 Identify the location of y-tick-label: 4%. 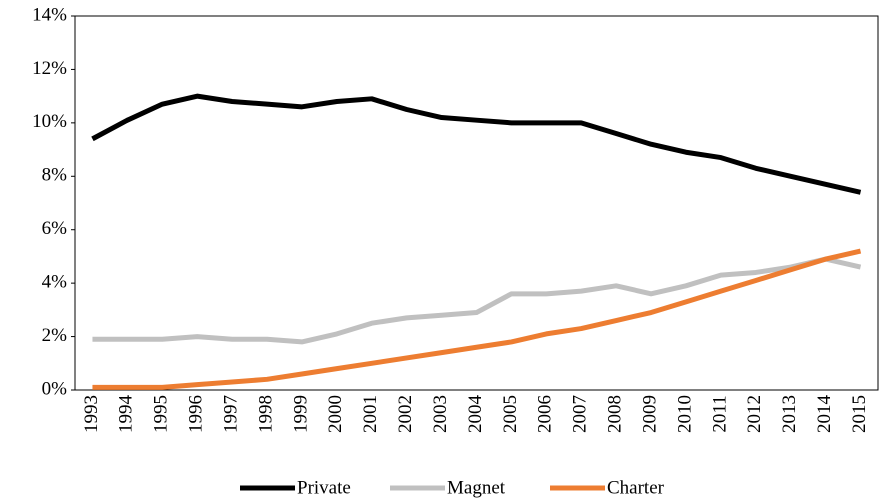
(55, 282).